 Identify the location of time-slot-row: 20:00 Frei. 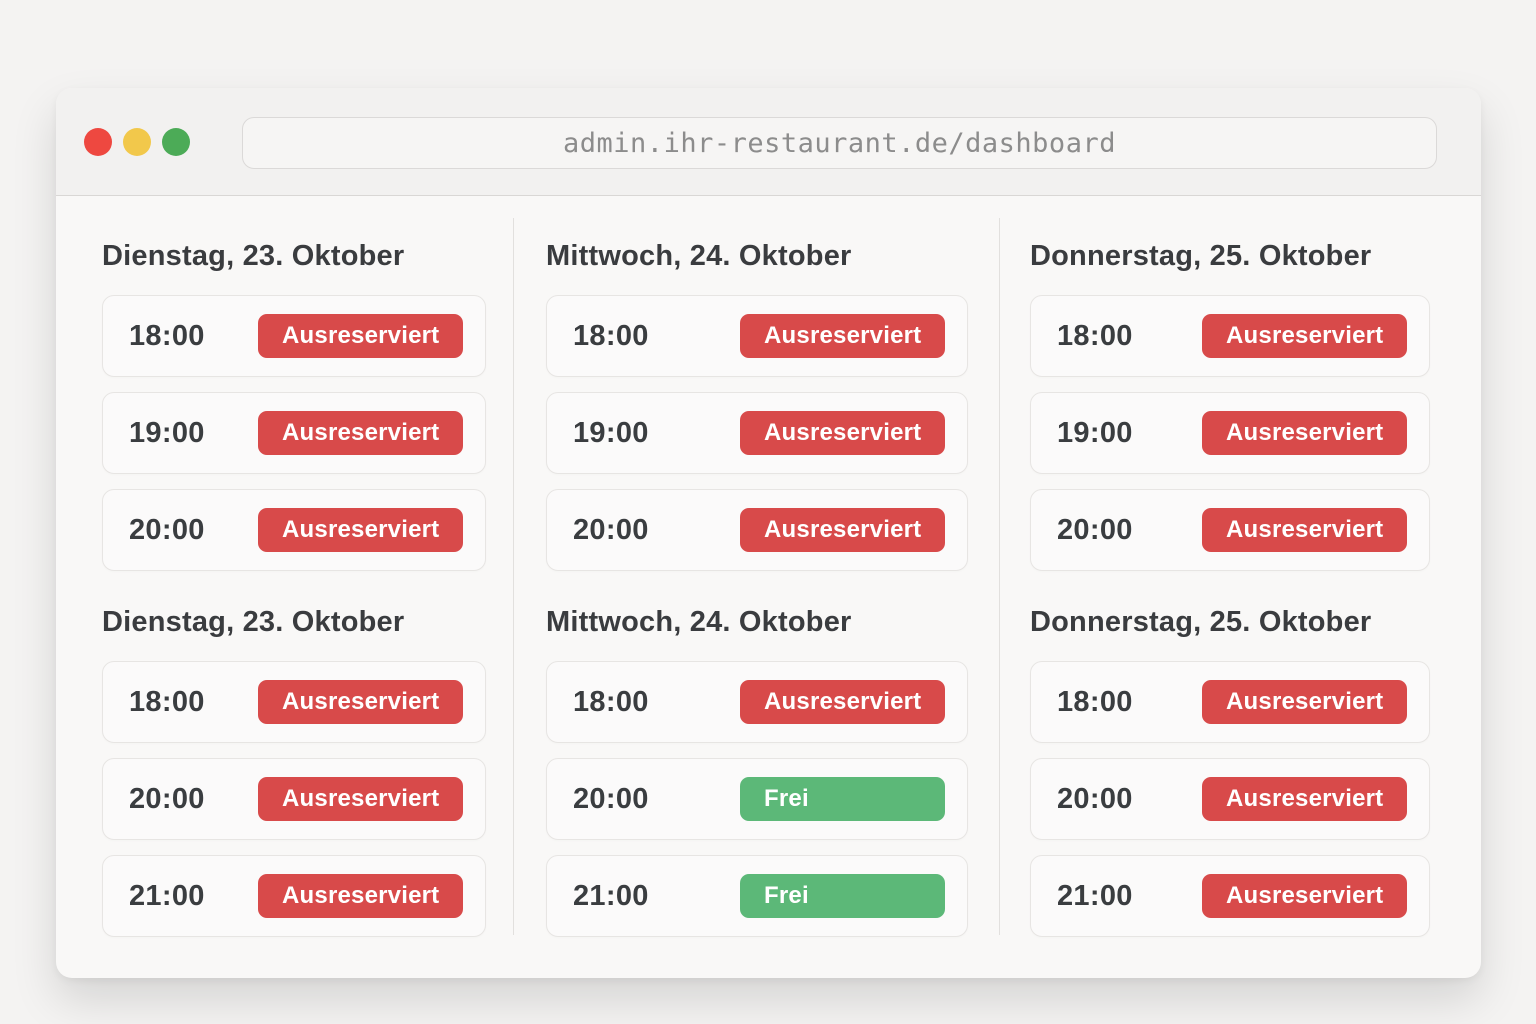
(757, 799).